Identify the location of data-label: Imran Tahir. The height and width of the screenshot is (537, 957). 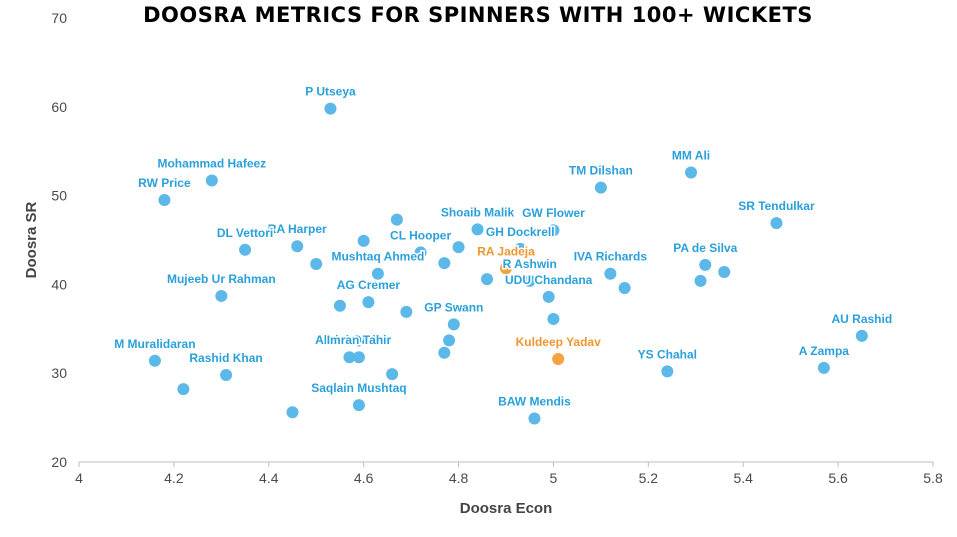
(359, 340).